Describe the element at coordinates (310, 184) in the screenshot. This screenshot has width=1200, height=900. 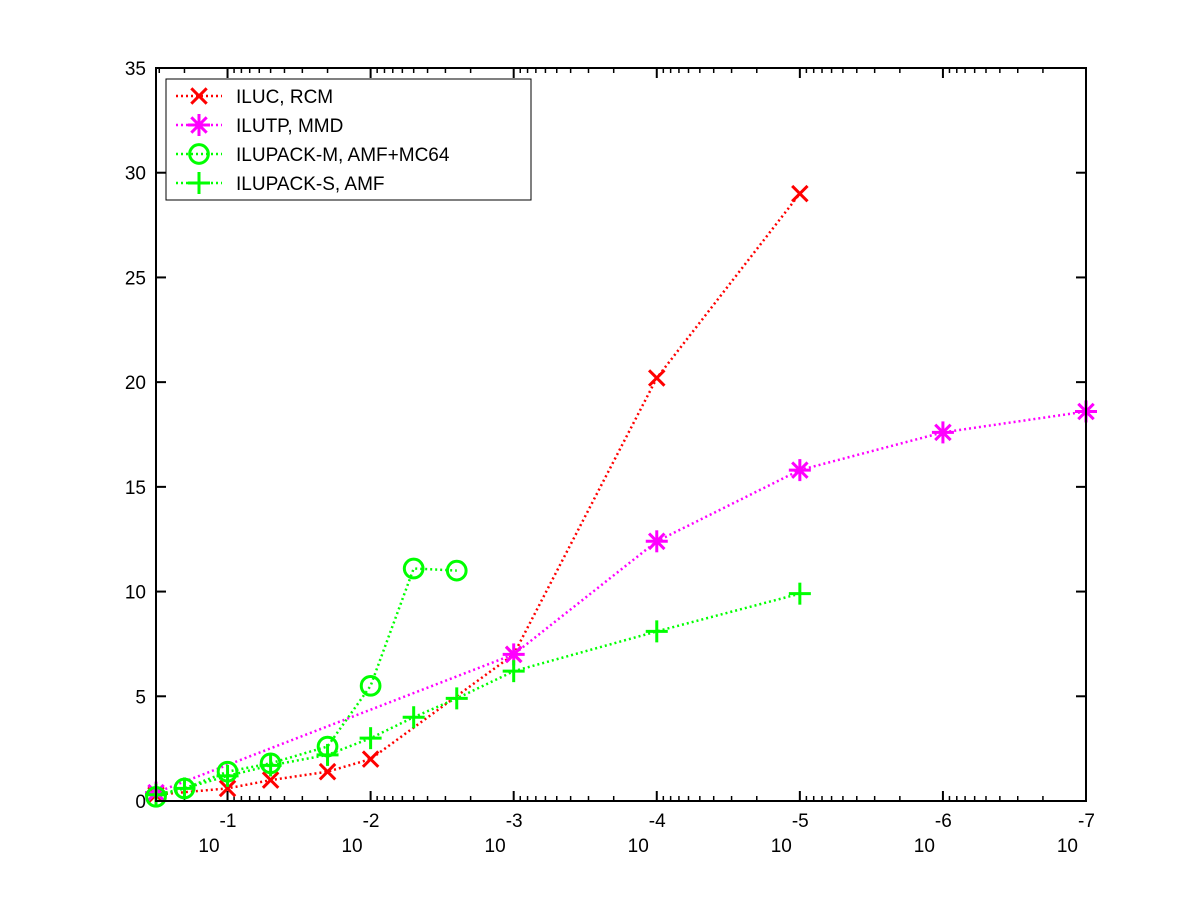
I see `legend-label: ILUPACK-S, AMF` at that location.